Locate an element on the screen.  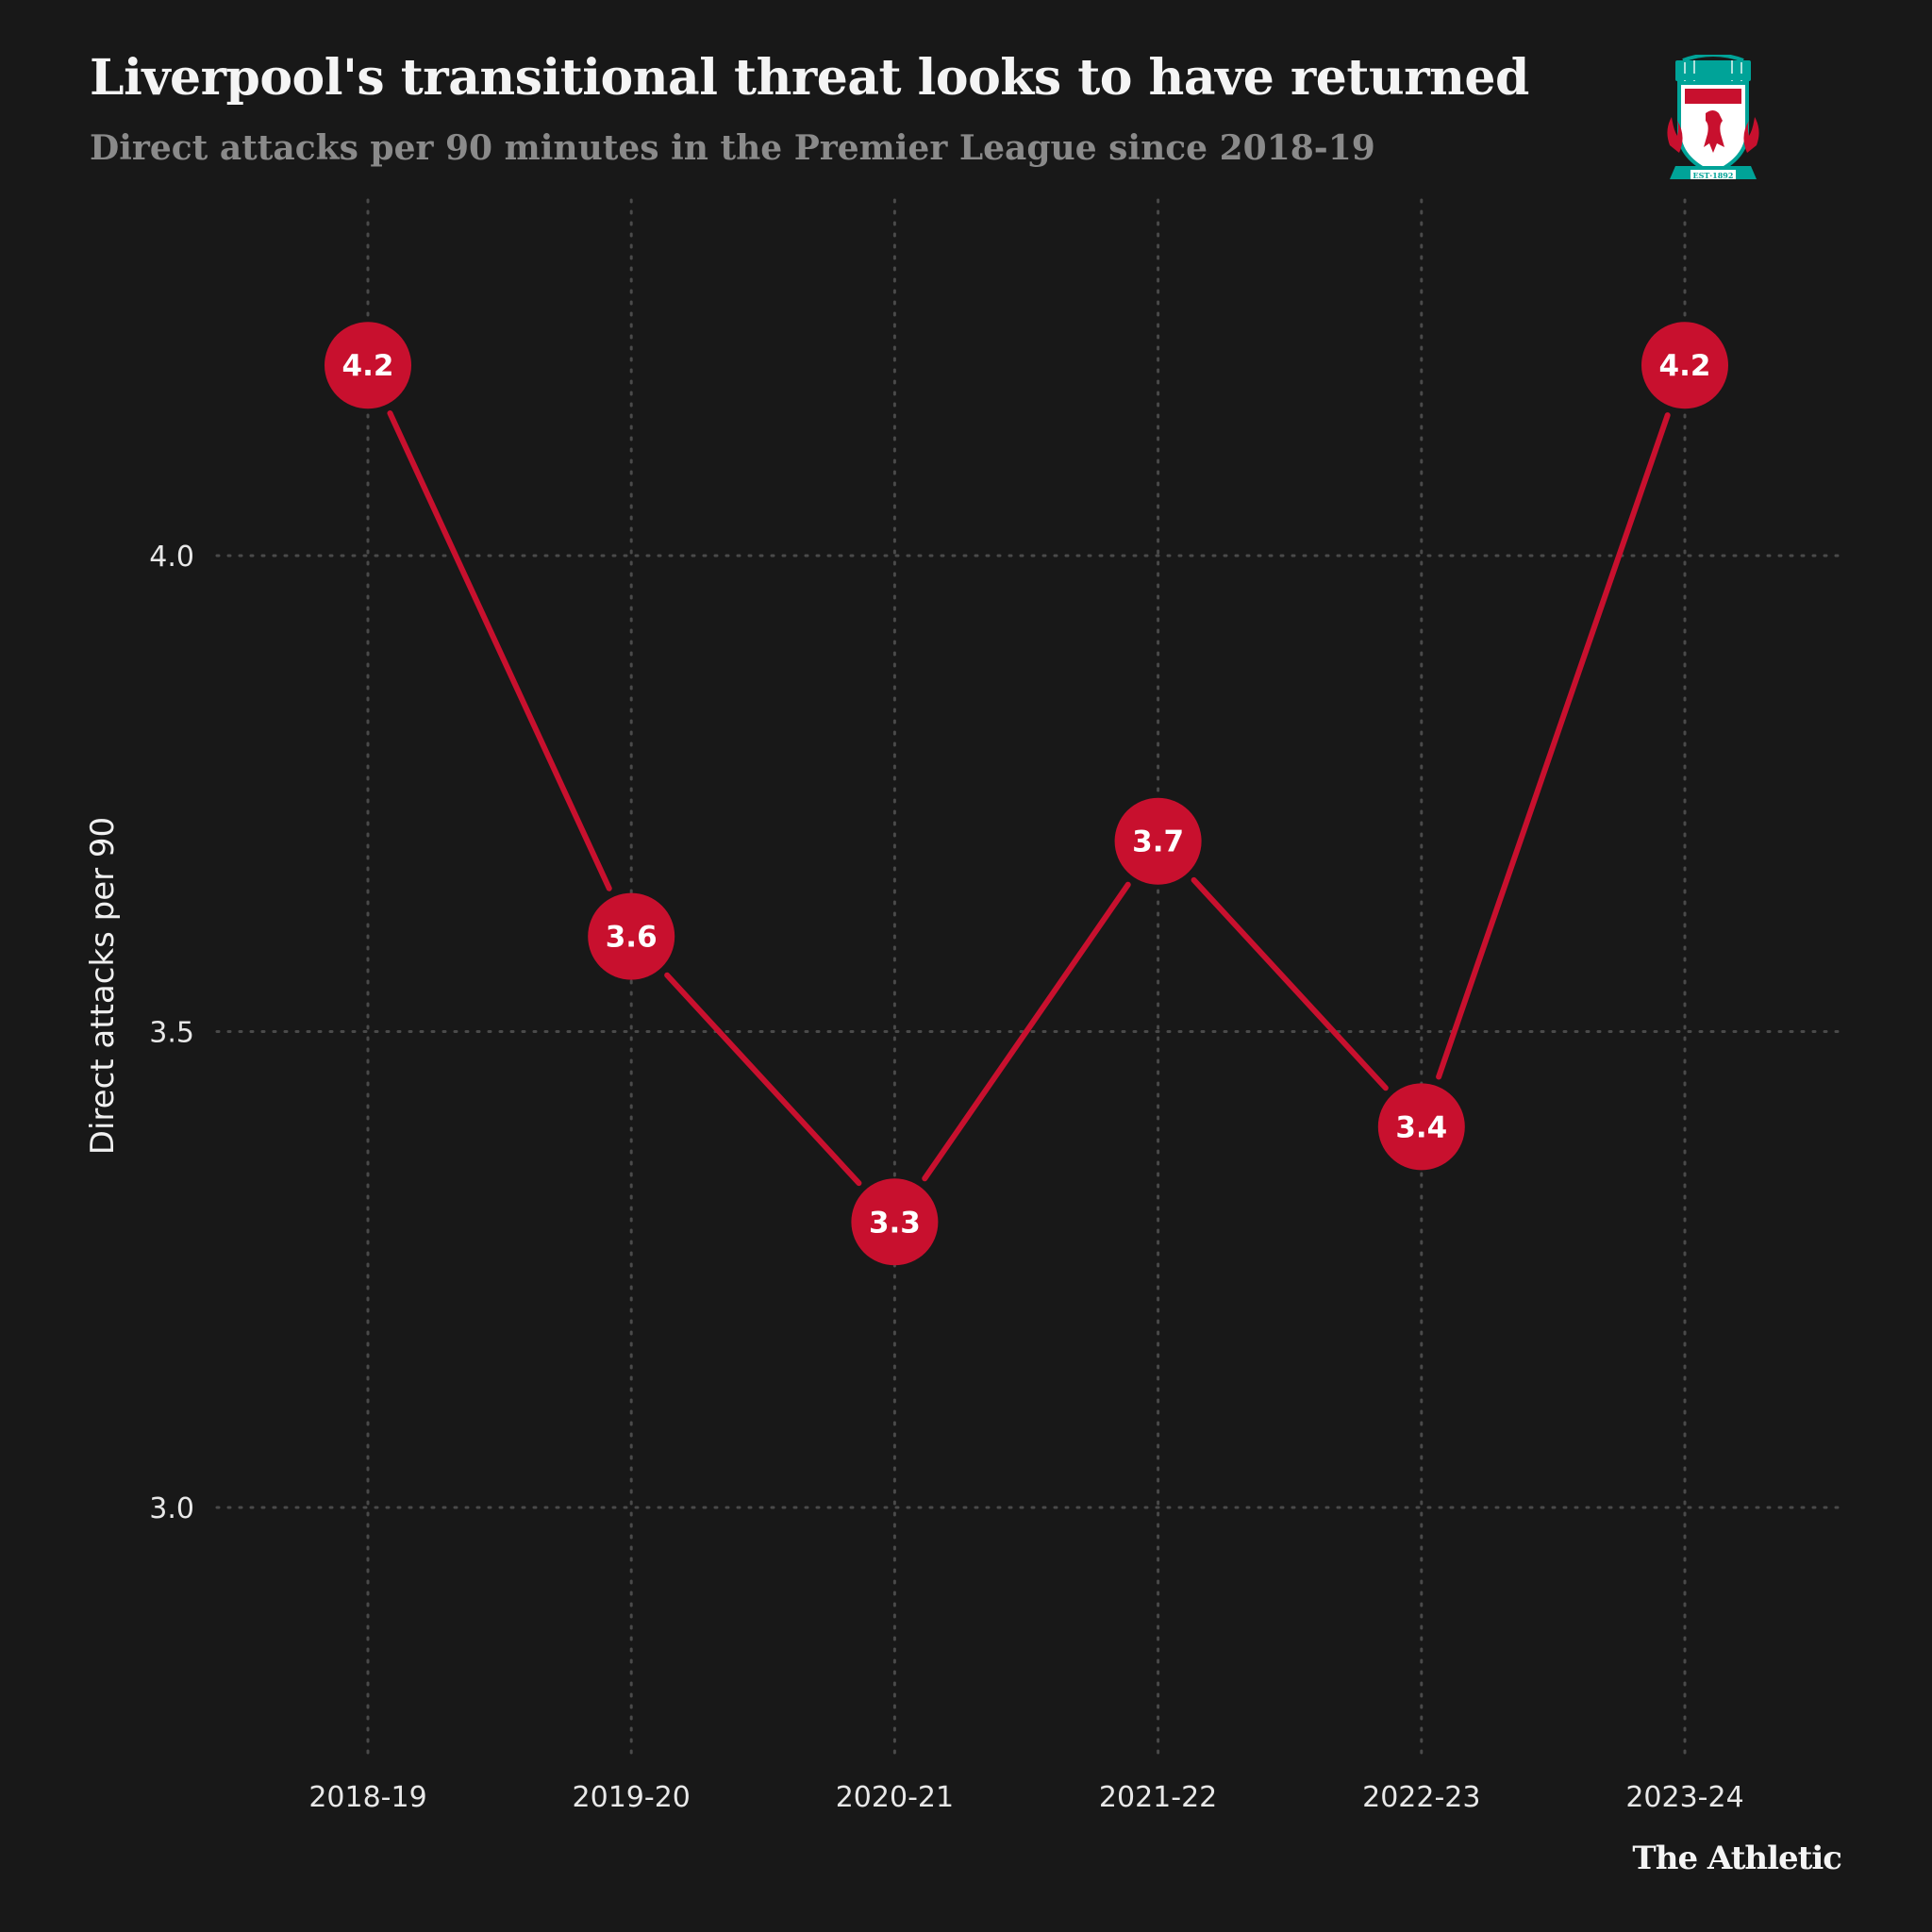
y-tick-labels: 3.0 3.5 4.0 is located at coordinates (171, 1033).